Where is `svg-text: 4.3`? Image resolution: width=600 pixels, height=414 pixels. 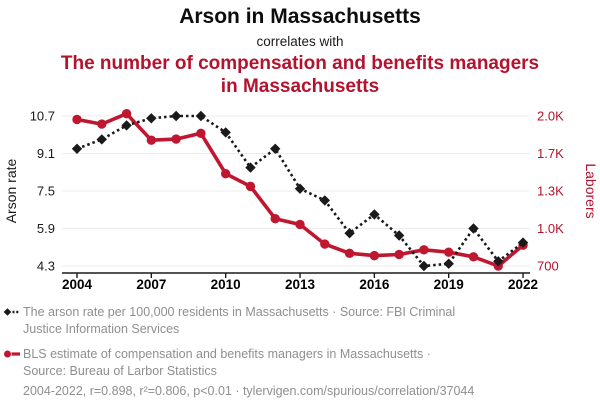
svg-text: 4.3 is located at coordinates (46, 266).